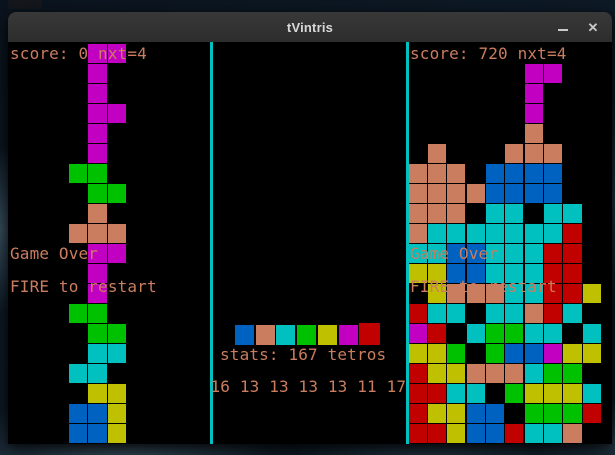 The width and height of the screenshot is (615, 455). Describe the element at coordinates (54, 253) in the screenshot. I see `left-game-over-text: Game Over` at that location.